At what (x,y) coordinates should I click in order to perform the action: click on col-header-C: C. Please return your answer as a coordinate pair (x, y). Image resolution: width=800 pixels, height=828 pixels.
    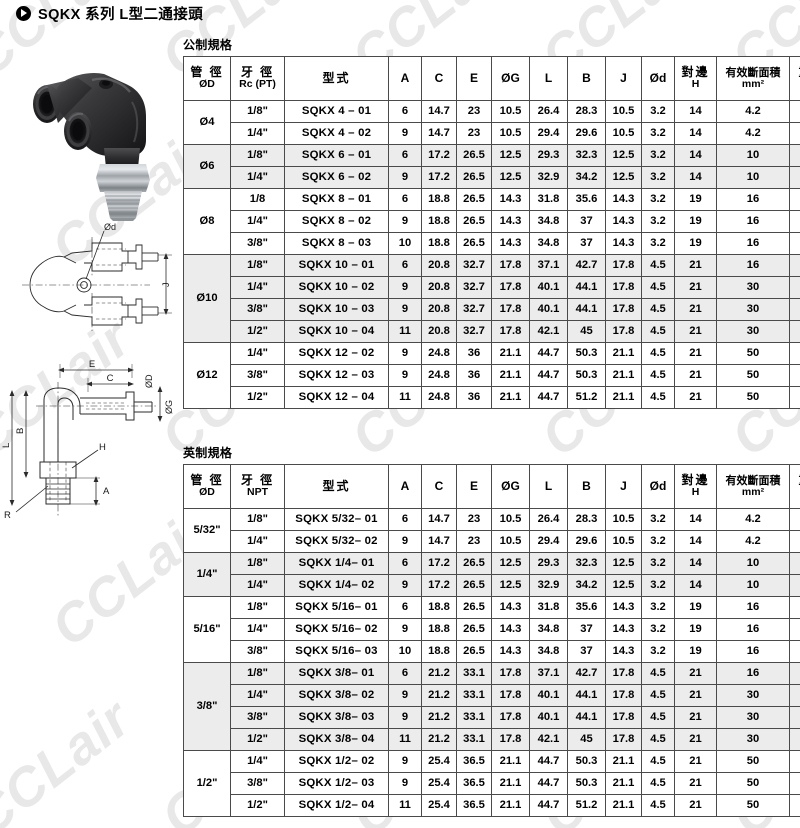
    Looking at the image, I should click on (439, 486).